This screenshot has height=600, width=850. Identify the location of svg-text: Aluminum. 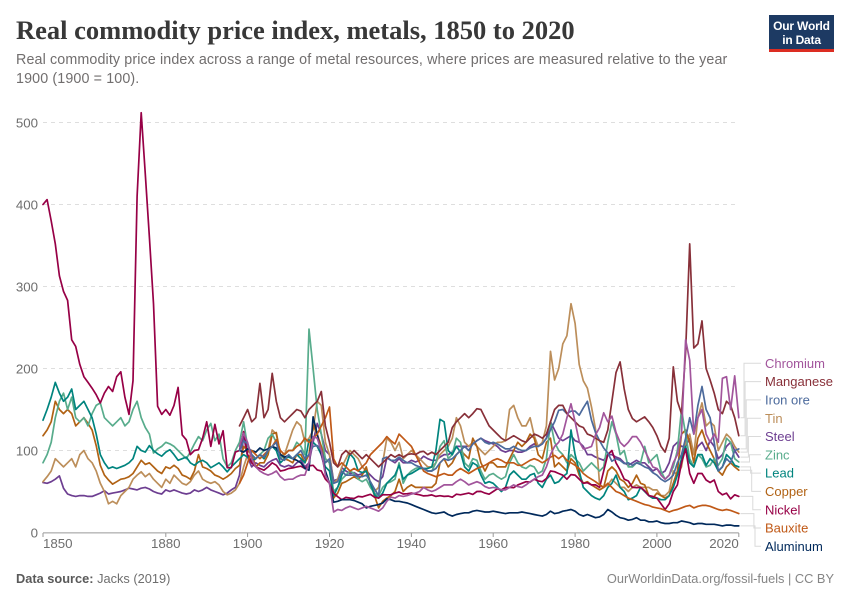
(794, 546).